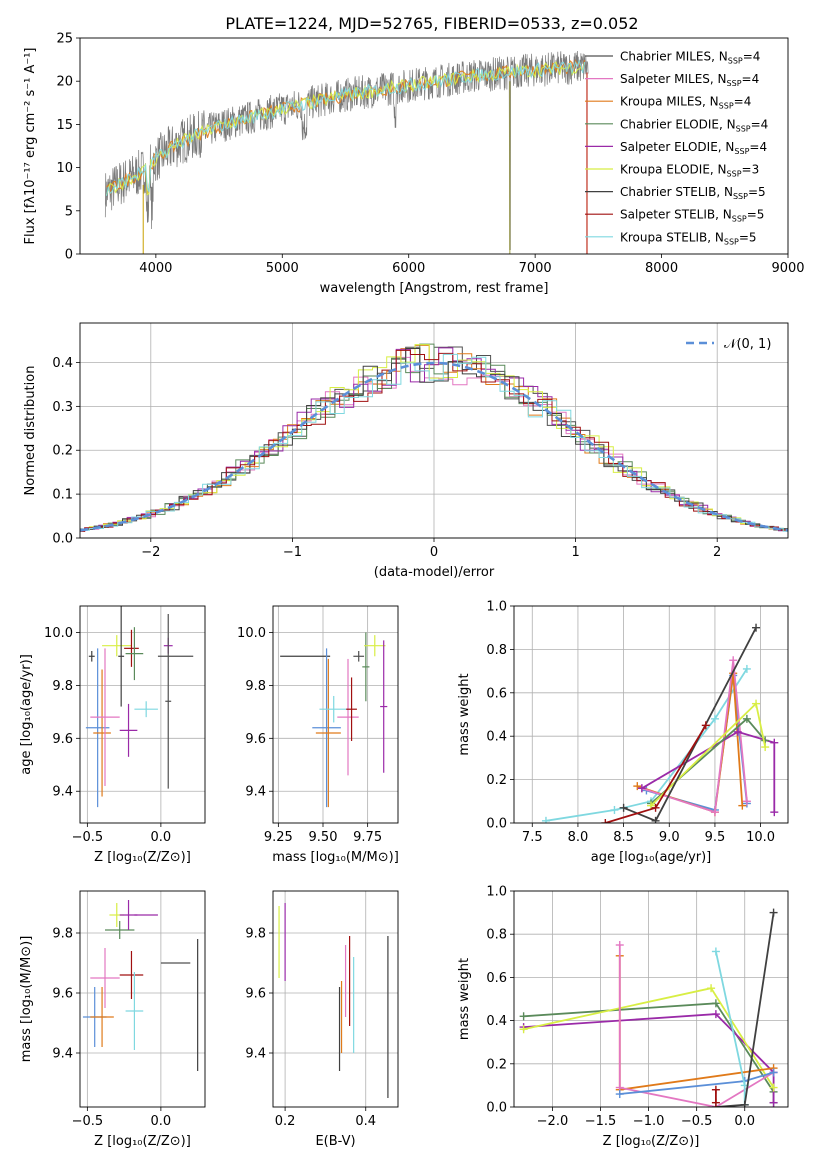 This screenshot has height=1170, width=819. Describe the element at coordinates (692, 216) in the screenshot. I see `legend-entry: Salpeter STELIB, NSSP=5` at that location.